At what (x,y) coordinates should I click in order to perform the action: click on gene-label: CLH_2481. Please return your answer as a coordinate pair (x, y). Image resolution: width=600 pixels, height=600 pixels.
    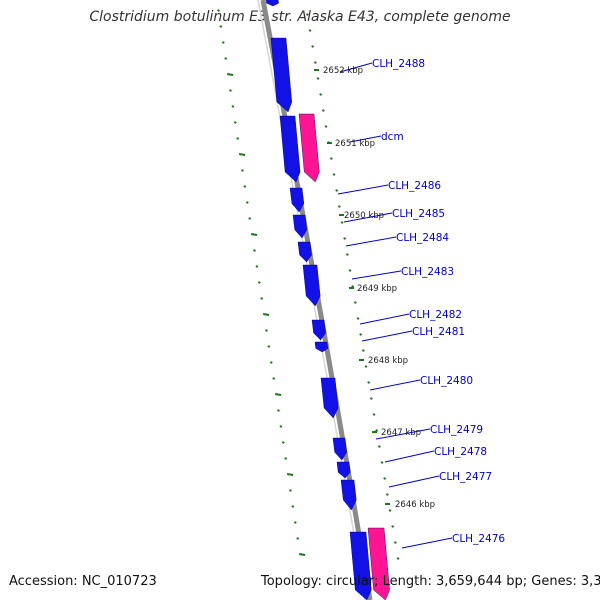
    Looking at the image, I should click on (438, 332).